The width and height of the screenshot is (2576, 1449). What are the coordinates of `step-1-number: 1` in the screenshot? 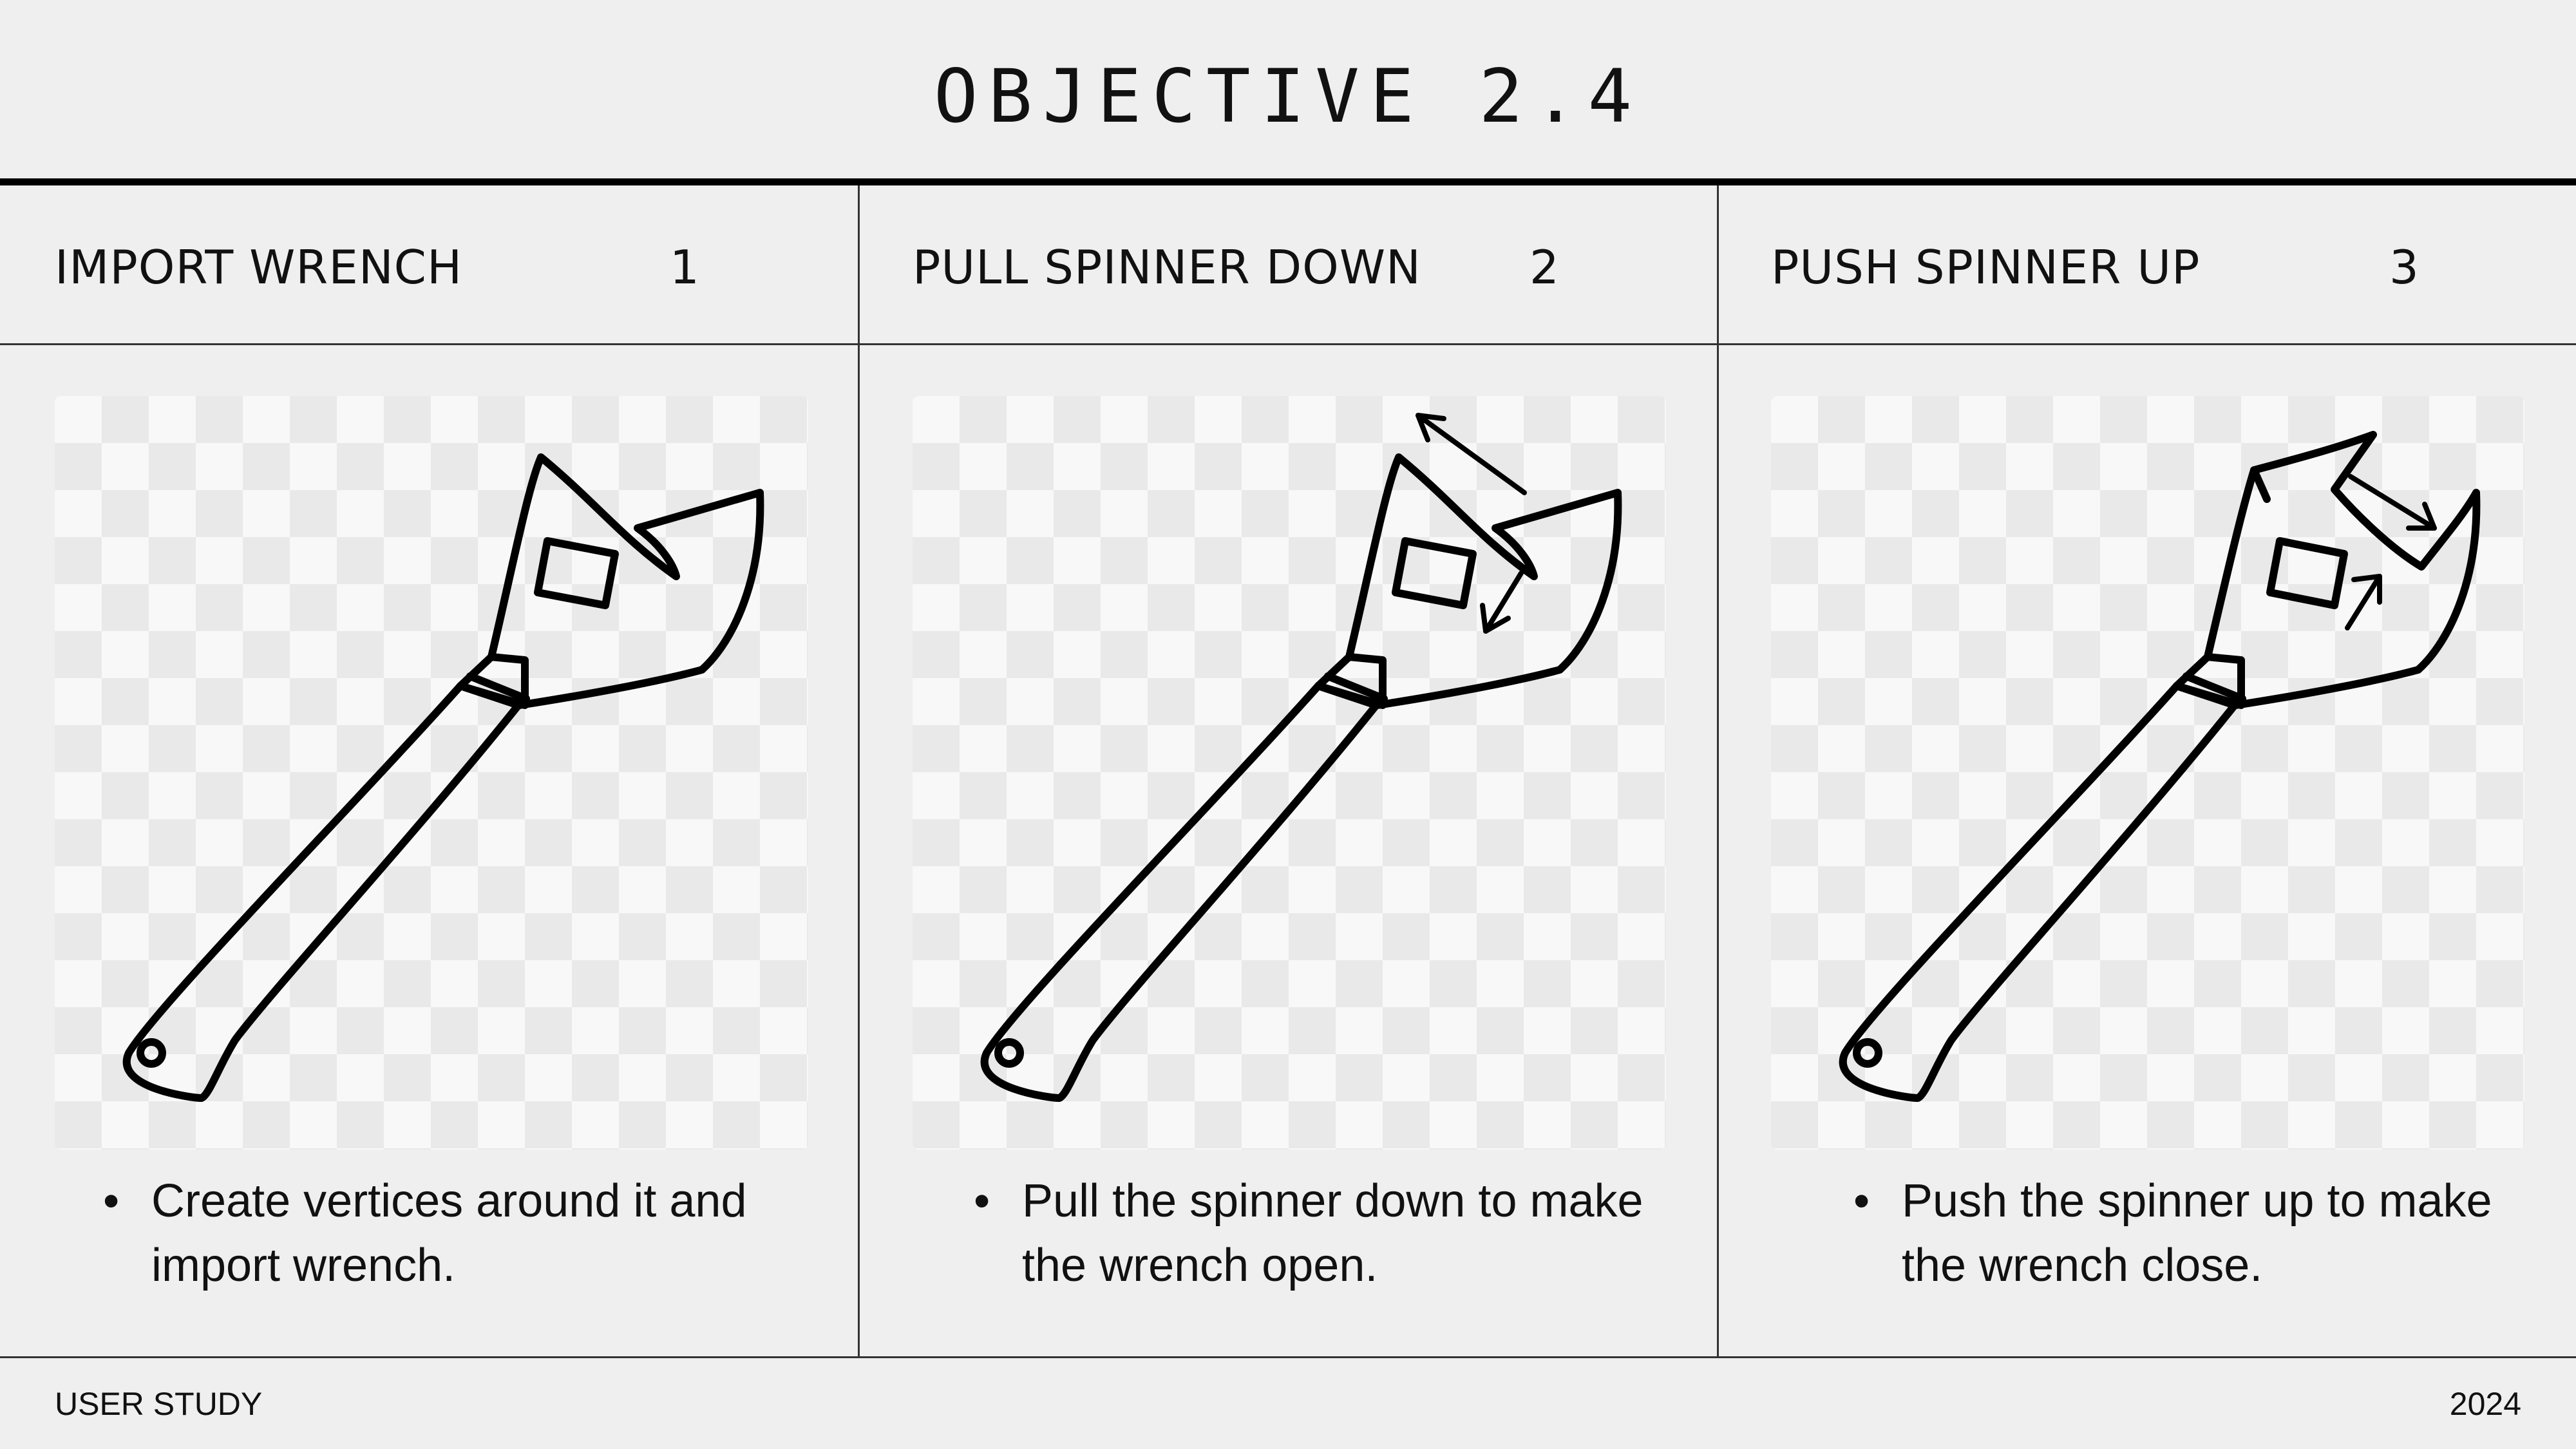 It's located at (684, 267).